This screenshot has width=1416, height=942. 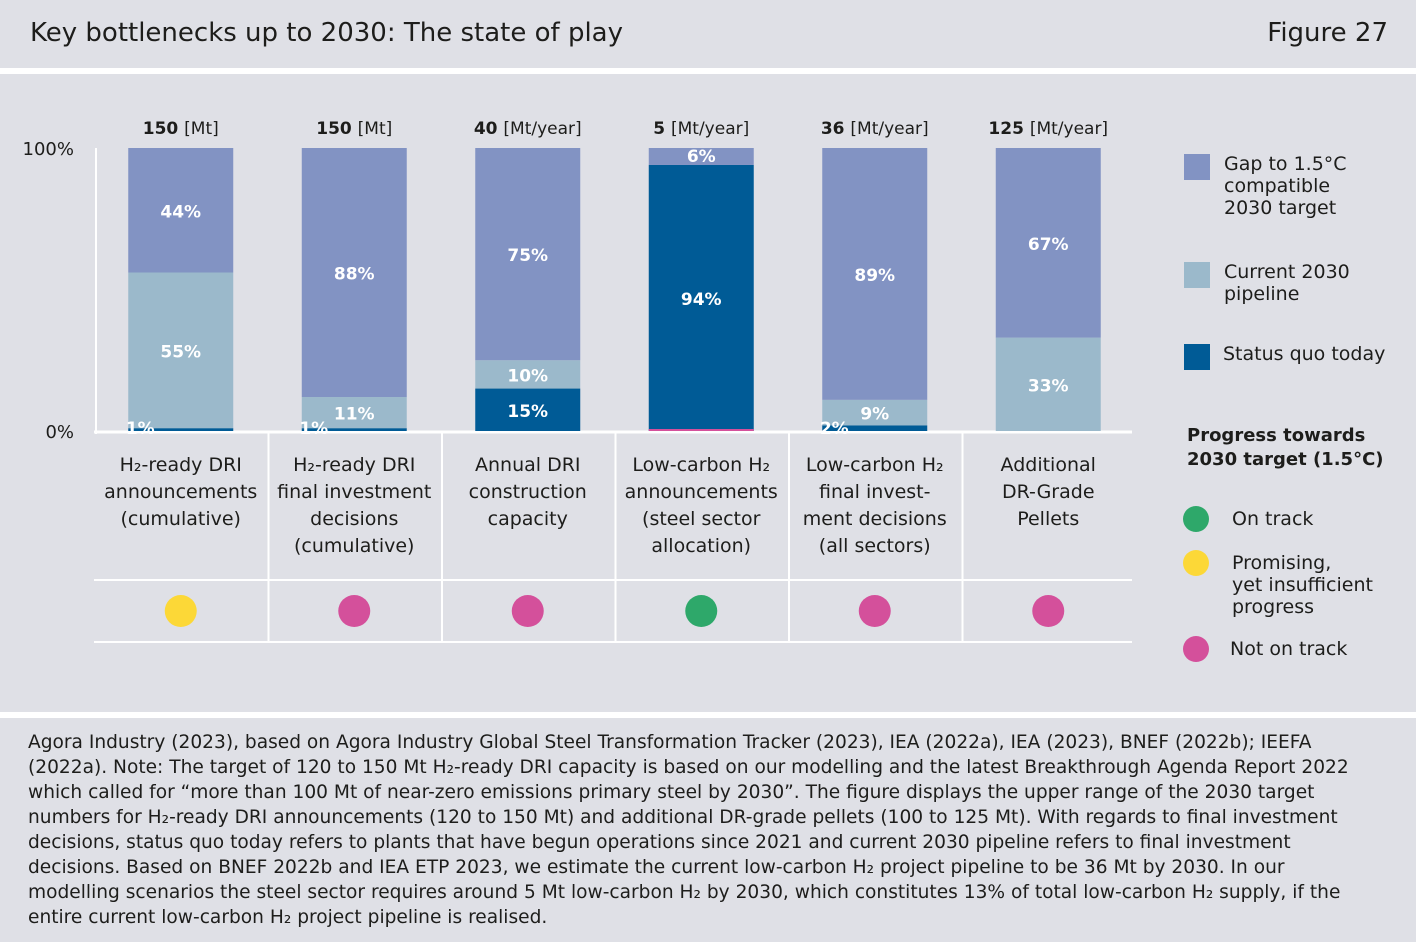 What do you see at coordinates (1282, 563) in the screenshot?
I see `legend-label: Promising,` at bounding box center [1282, 563].